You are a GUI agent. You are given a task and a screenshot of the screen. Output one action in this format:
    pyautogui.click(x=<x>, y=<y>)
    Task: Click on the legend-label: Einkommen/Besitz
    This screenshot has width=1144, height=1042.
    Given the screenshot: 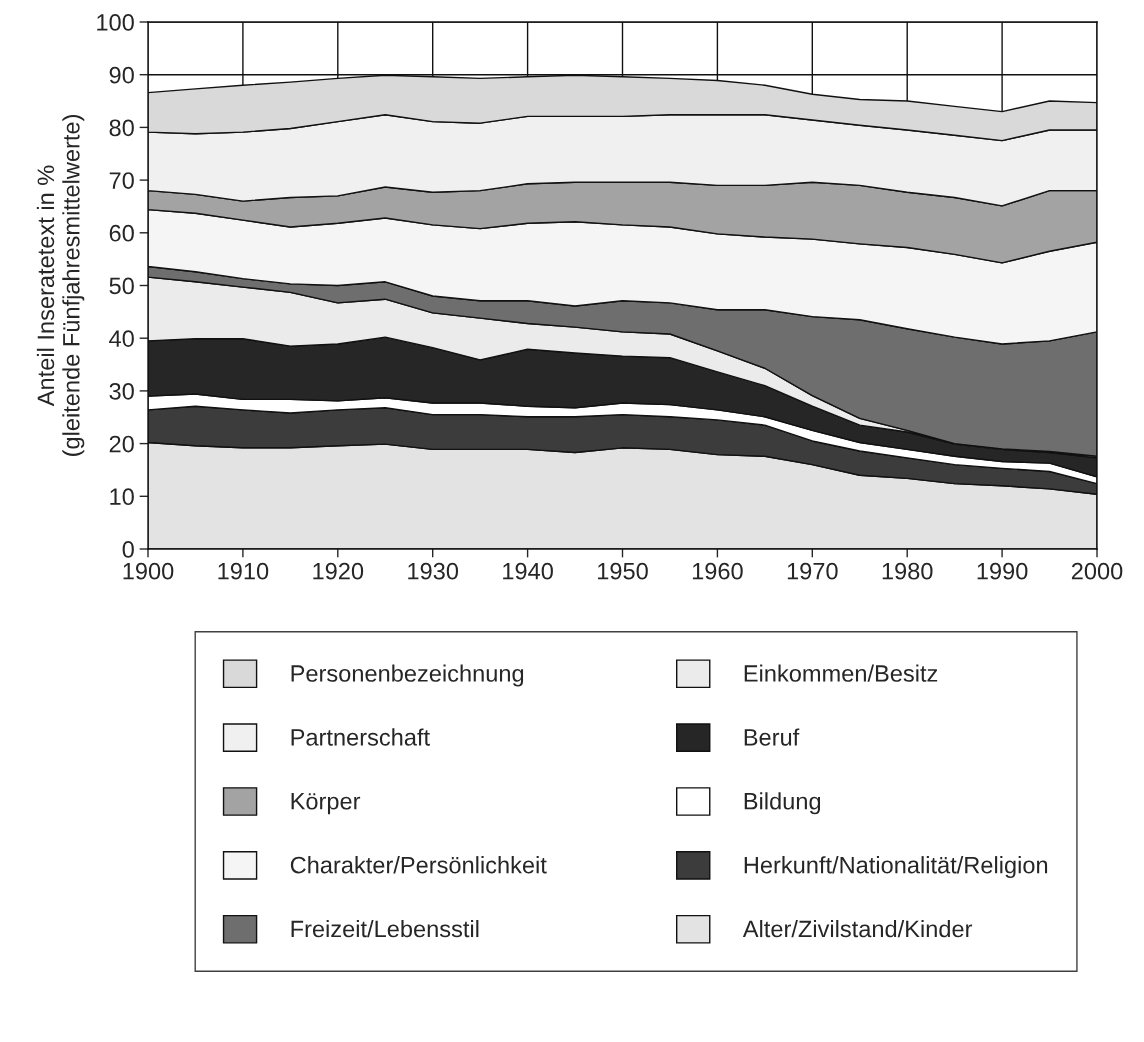 What is the action you would take?
    pyautogui.click(x=841, y=673)
    